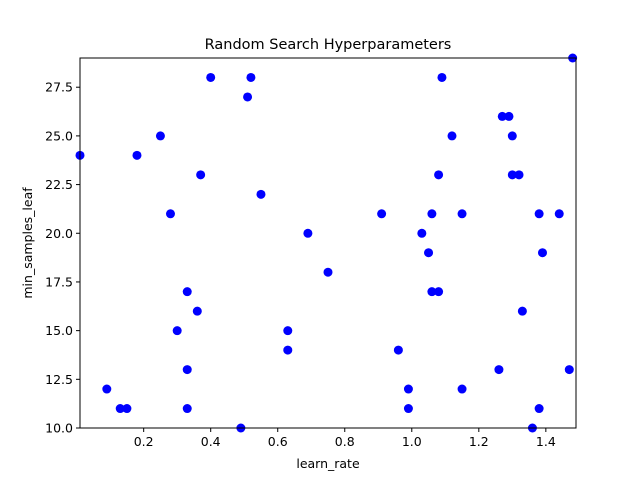 Image resolution: width=640 pixels, height=480 pixels. What do you see at coordinates (278, 441) in the screenshot?
I see `x-tick-label: 0.6` at bounding box center [278, 441].